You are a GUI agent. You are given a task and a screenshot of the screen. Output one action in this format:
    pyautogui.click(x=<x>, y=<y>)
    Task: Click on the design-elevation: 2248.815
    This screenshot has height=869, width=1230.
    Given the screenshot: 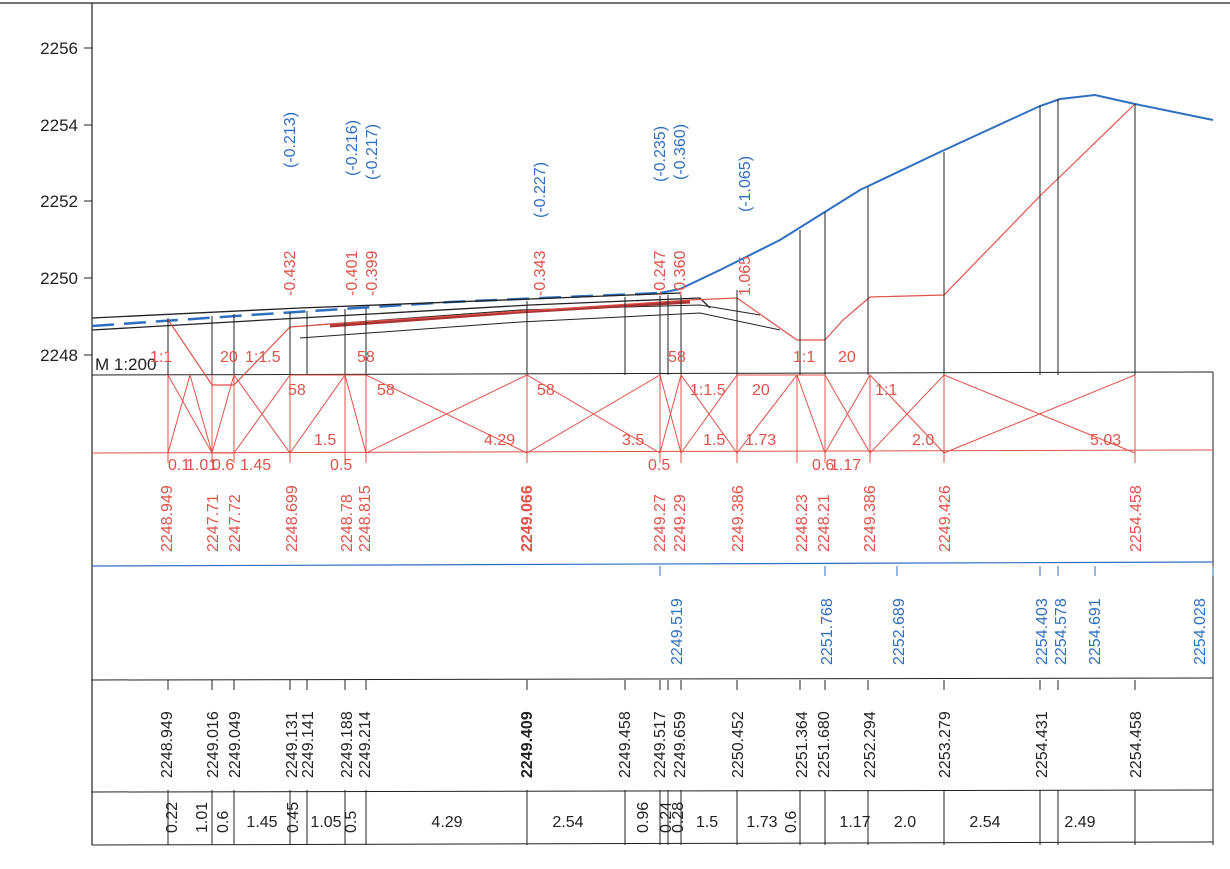 What is the action you would take?
    pyautogui.click(x=365, y=518)
    